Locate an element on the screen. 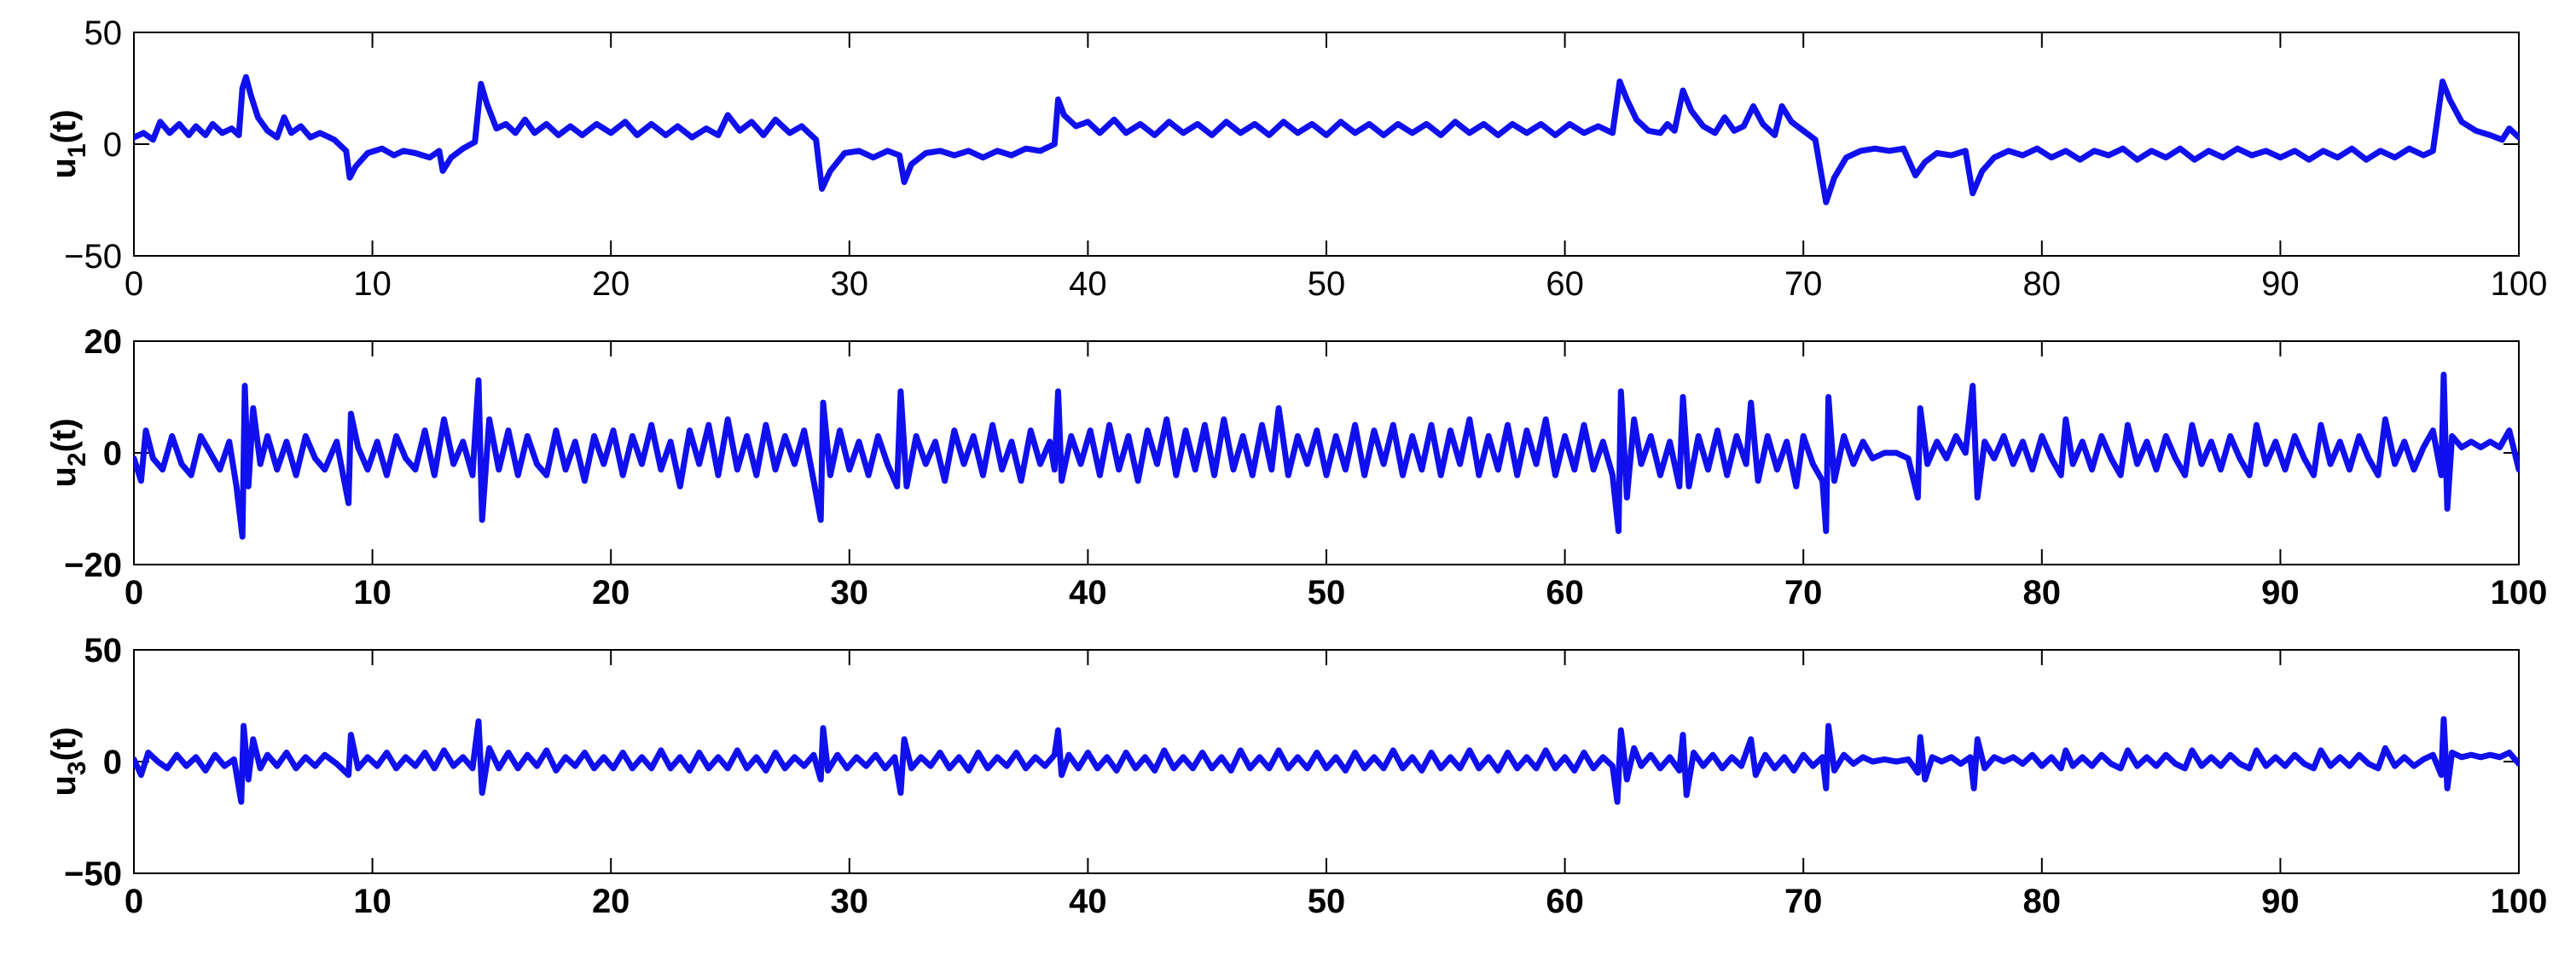  y-axis-label: u3(t) is located at coordinates (68, 761).